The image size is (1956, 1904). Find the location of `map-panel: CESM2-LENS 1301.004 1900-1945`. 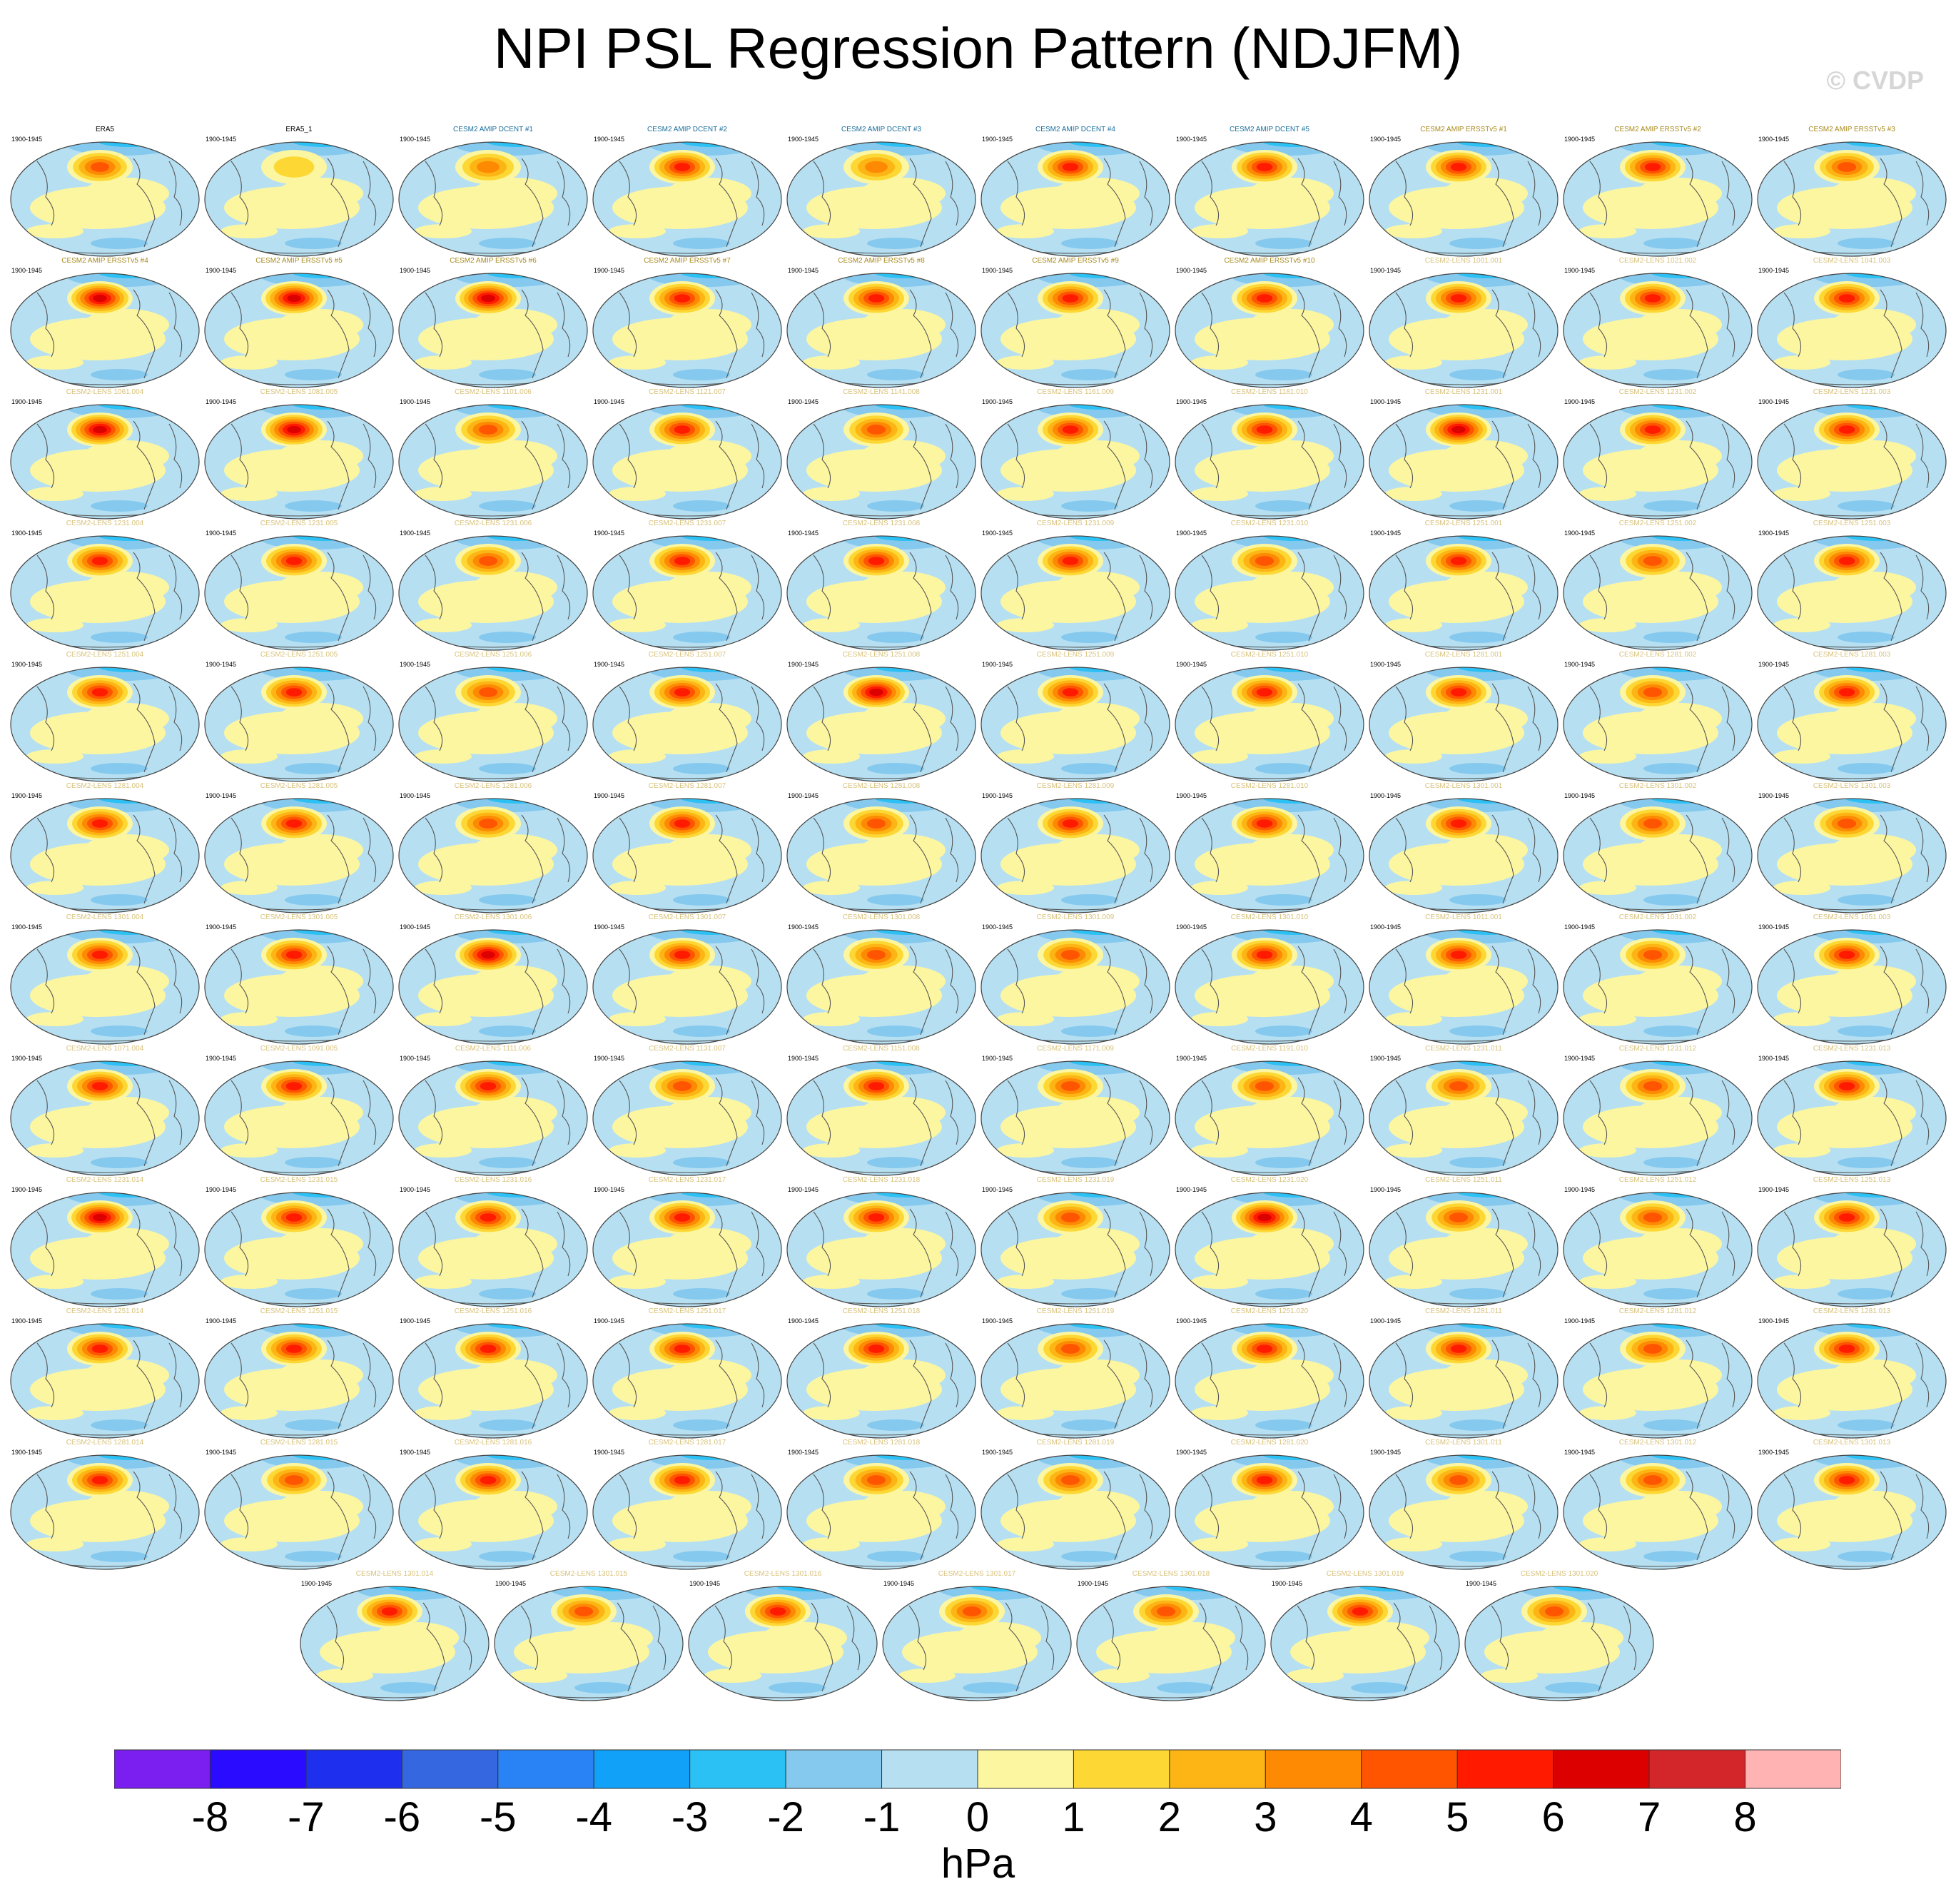

map-panel: CESM2-LENS 1301.004 1900-1945 is located at coordinates (105, 979).